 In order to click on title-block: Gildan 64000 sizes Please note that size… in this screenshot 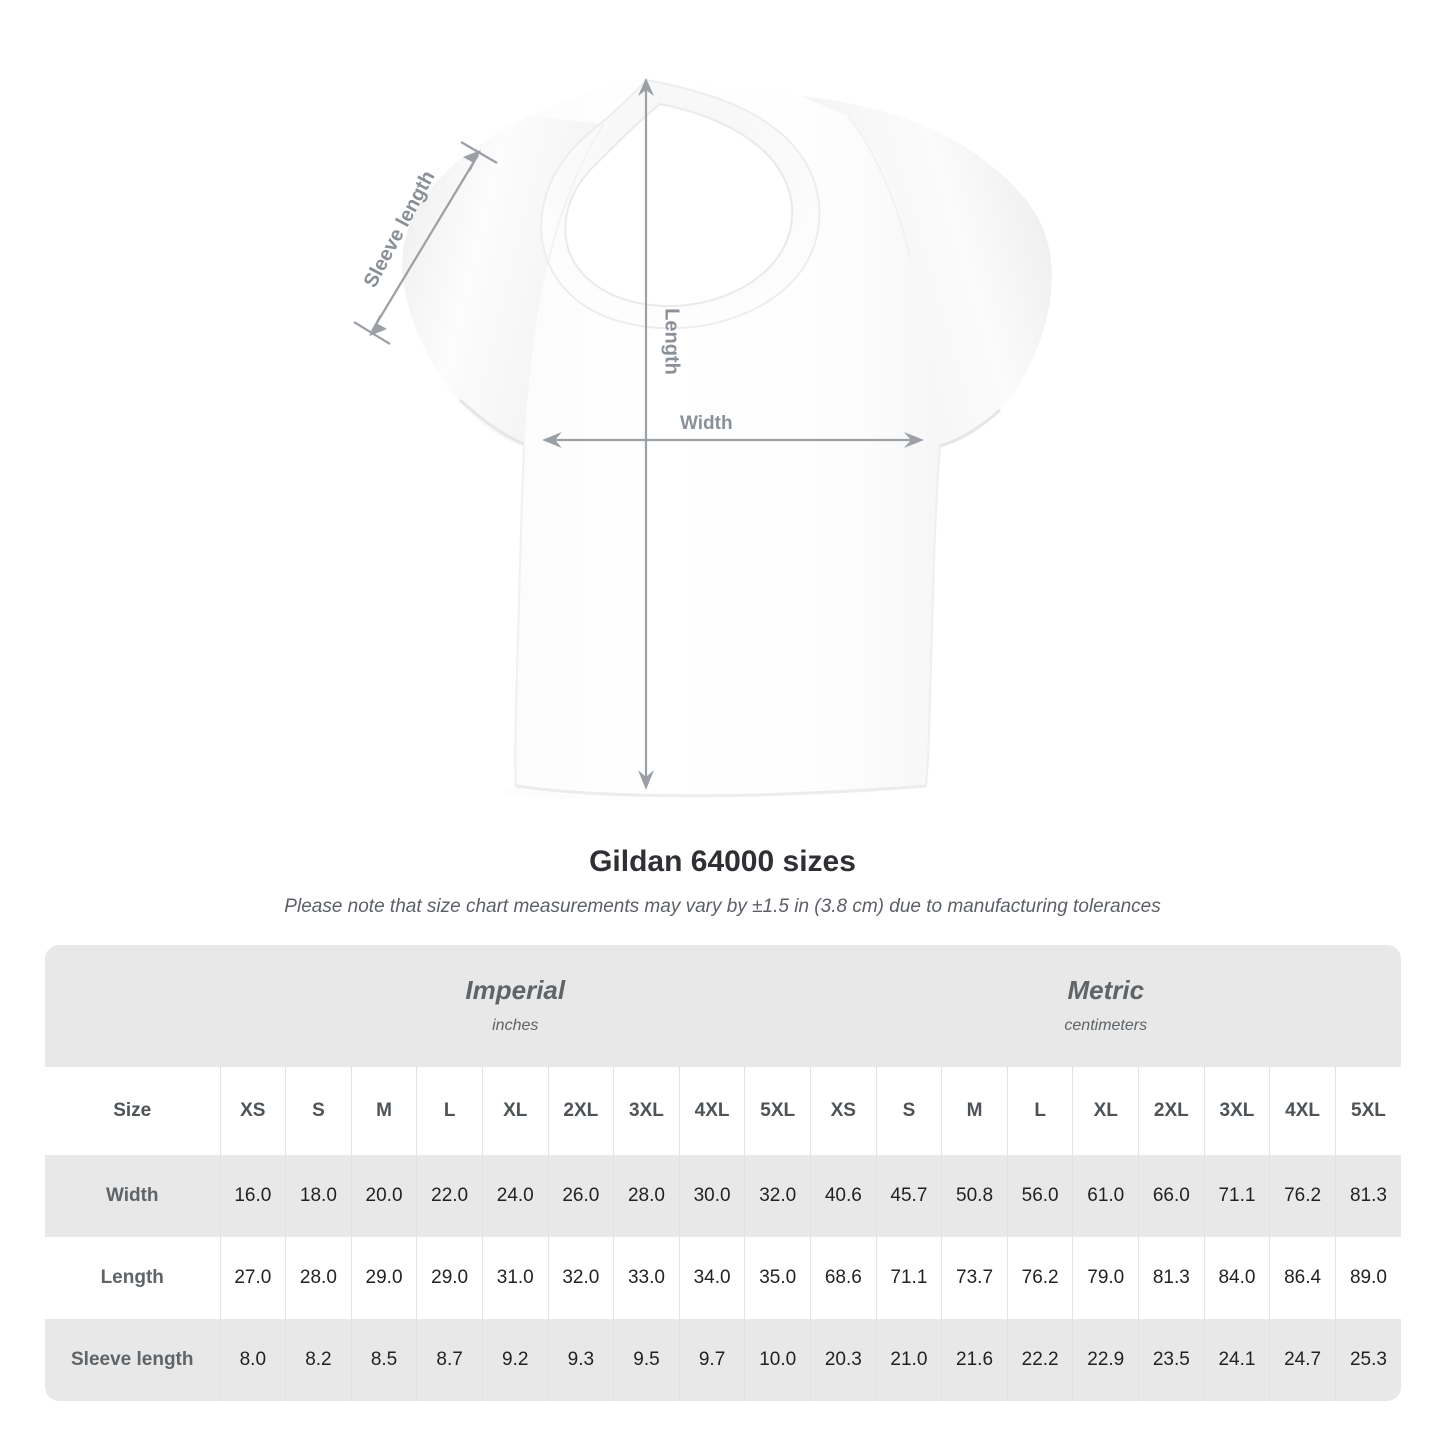, I will do `click(722, 881)`.